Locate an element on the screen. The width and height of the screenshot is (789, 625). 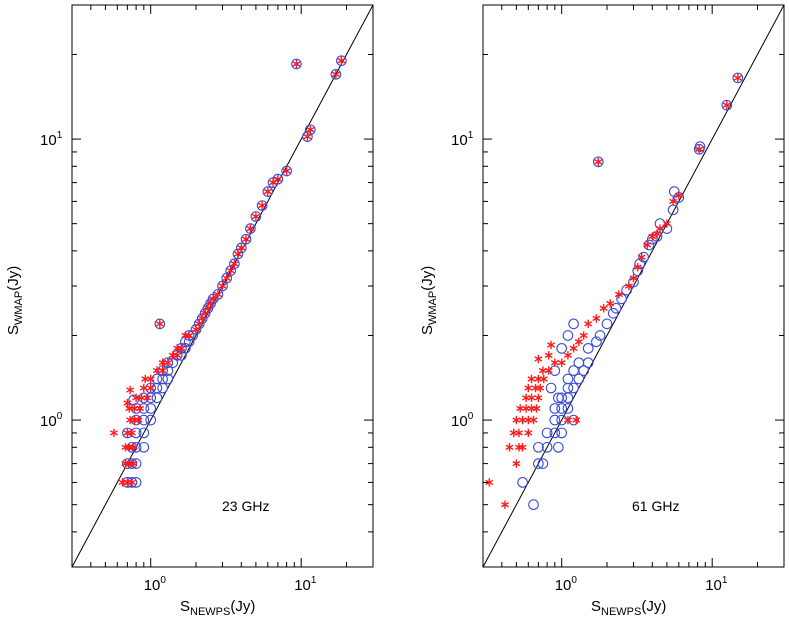
y-tick-label: 10⁰ is located at coordinates (462, 420).